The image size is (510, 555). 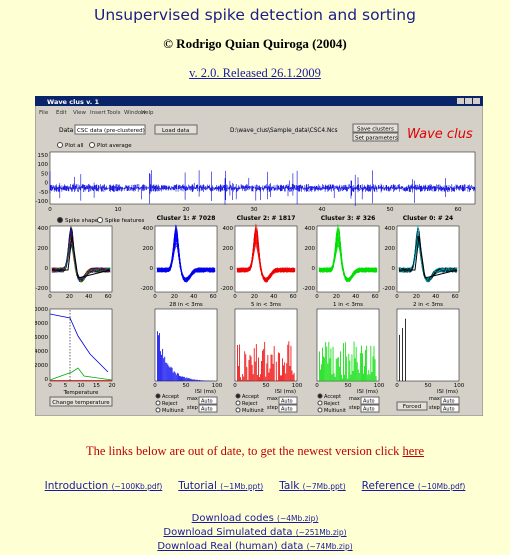 What do you see at coordinates (74, 146) in the screenshot?
I see `gui-text: Plot all` at bounding box center [74, 146].